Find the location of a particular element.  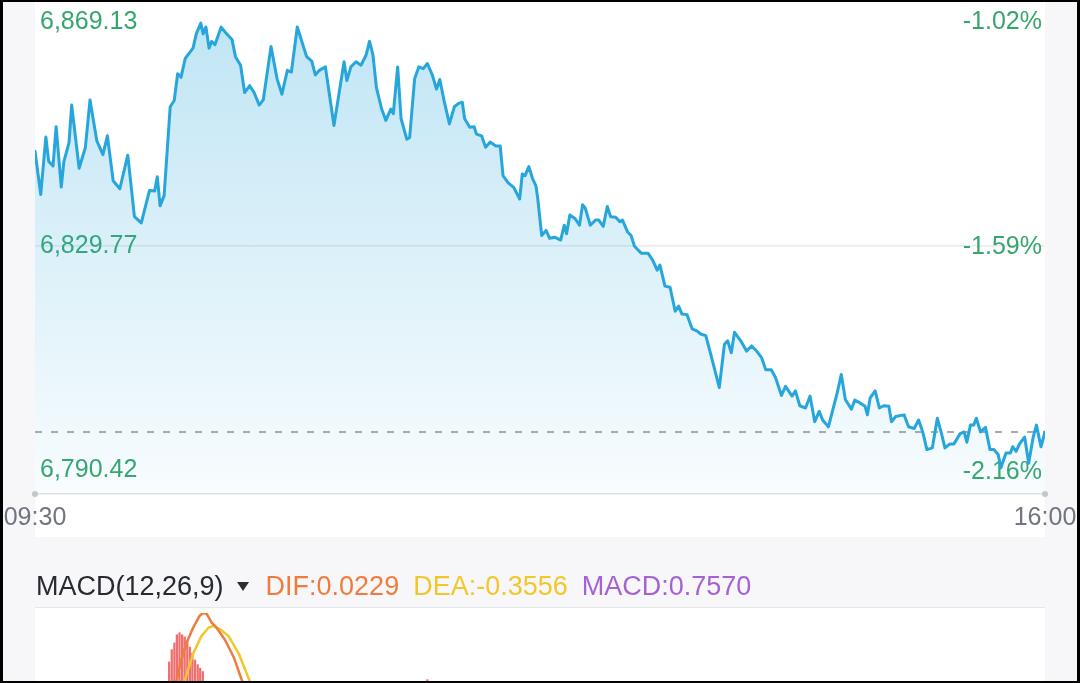

y-tick-label: 6,790.42 is located at coordinates (89, 467).